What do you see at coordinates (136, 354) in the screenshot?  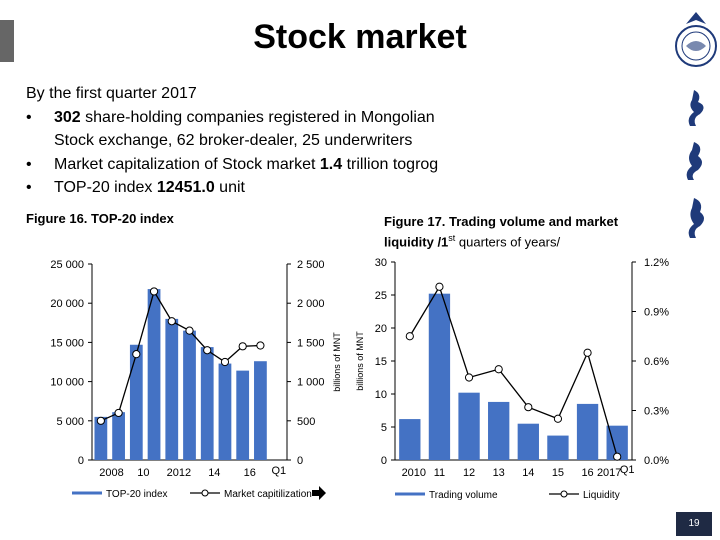 I see `point-2009` at bounding box center [136, 354].